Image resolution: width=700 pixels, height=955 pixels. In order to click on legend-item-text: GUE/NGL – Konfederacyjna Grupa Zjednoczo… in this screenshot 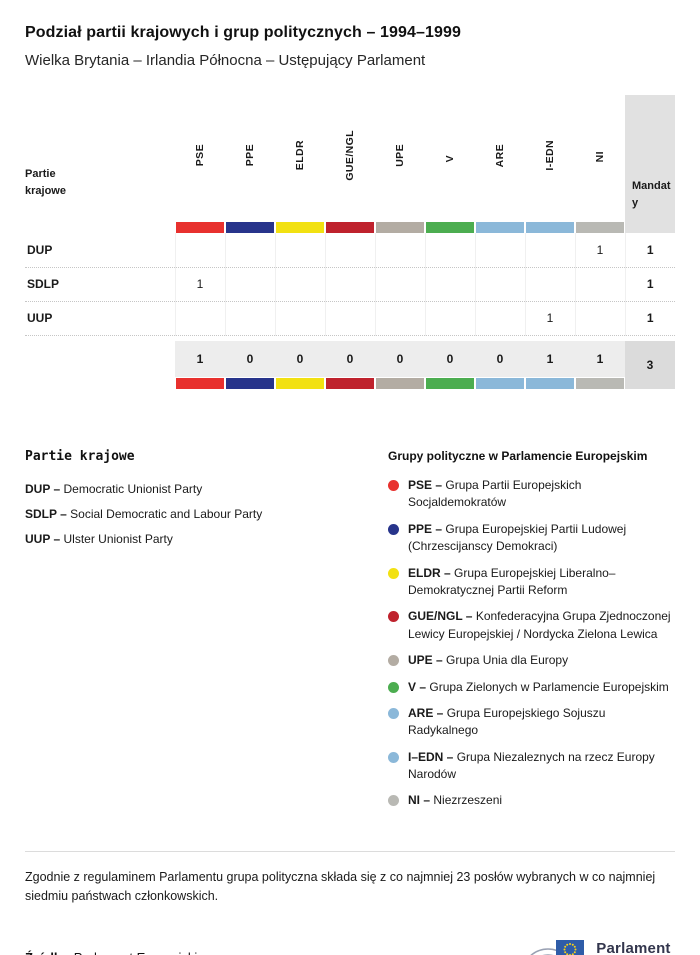, I will do `click(541, 625)`.